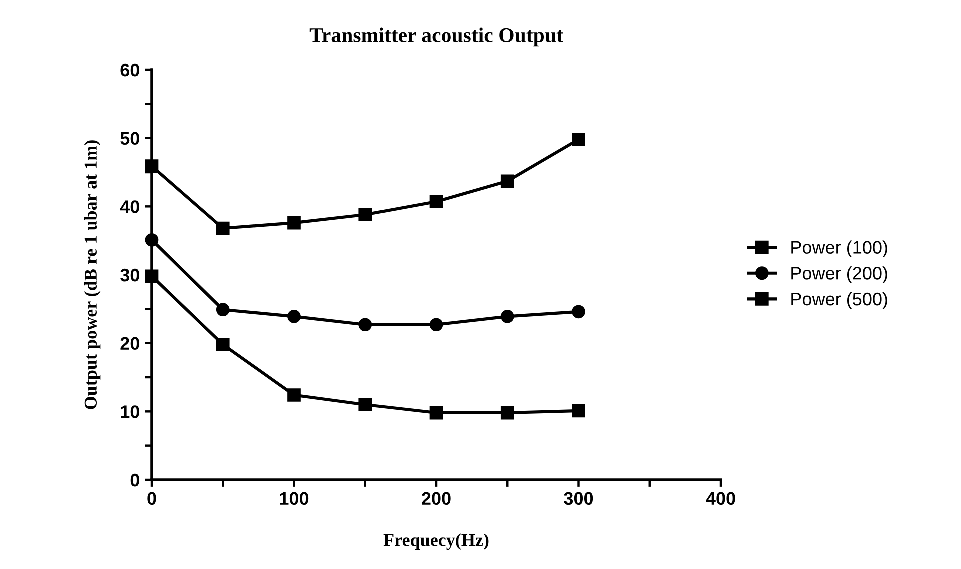 This screenshot has height=569, width=961. What do you see at coordinates (135, 480) in the screenshot?
I see `y-tick-label: 0` at bounding box center [135, 480].